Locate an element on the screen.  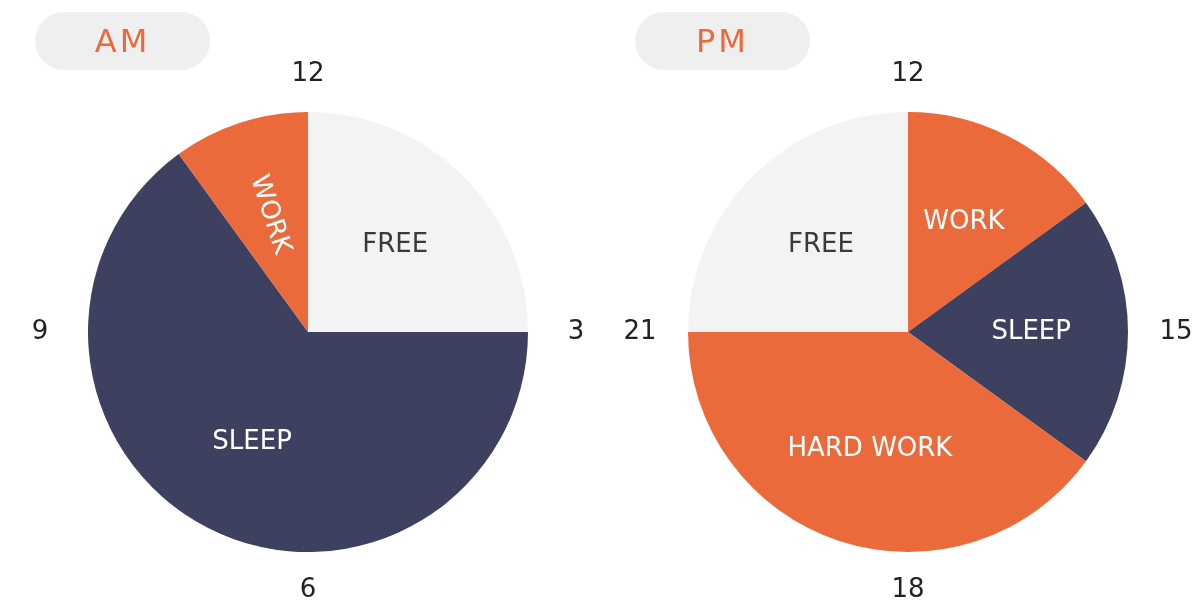
text: 21 is located at coordinates (640, 329).